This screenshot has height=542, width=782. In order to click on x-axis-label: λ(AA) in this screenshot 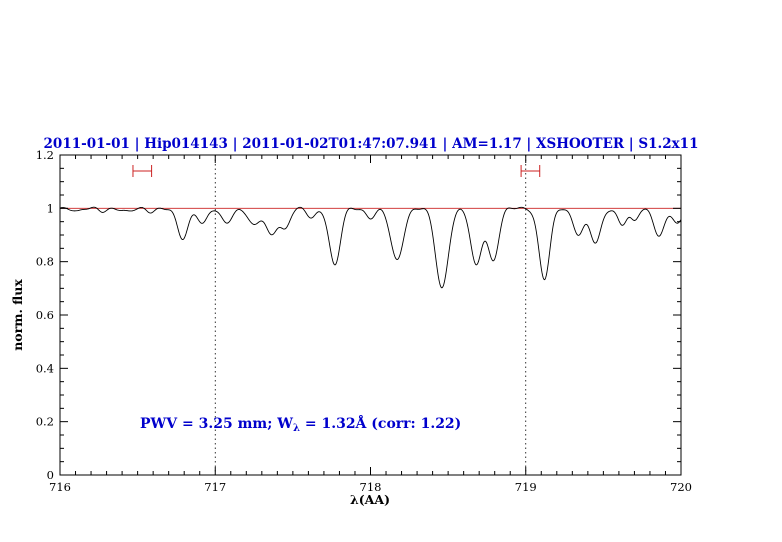, I will do `click(370, 499)`.